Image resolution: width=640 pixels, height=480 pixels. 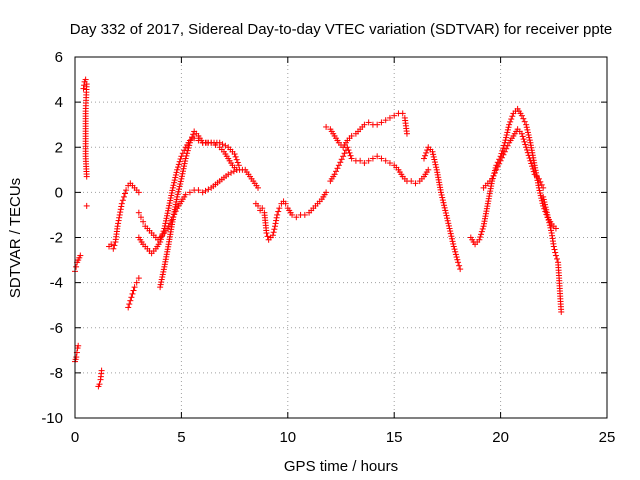 I want to click on x-axis-label: GPS time / hours, so click(x=341, y=466).